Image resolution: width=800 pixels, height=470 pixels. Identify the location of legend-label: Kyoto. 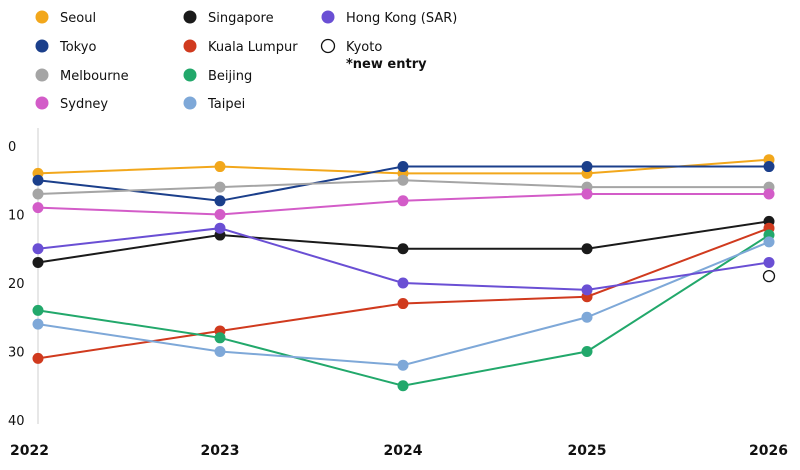
(364, 47).